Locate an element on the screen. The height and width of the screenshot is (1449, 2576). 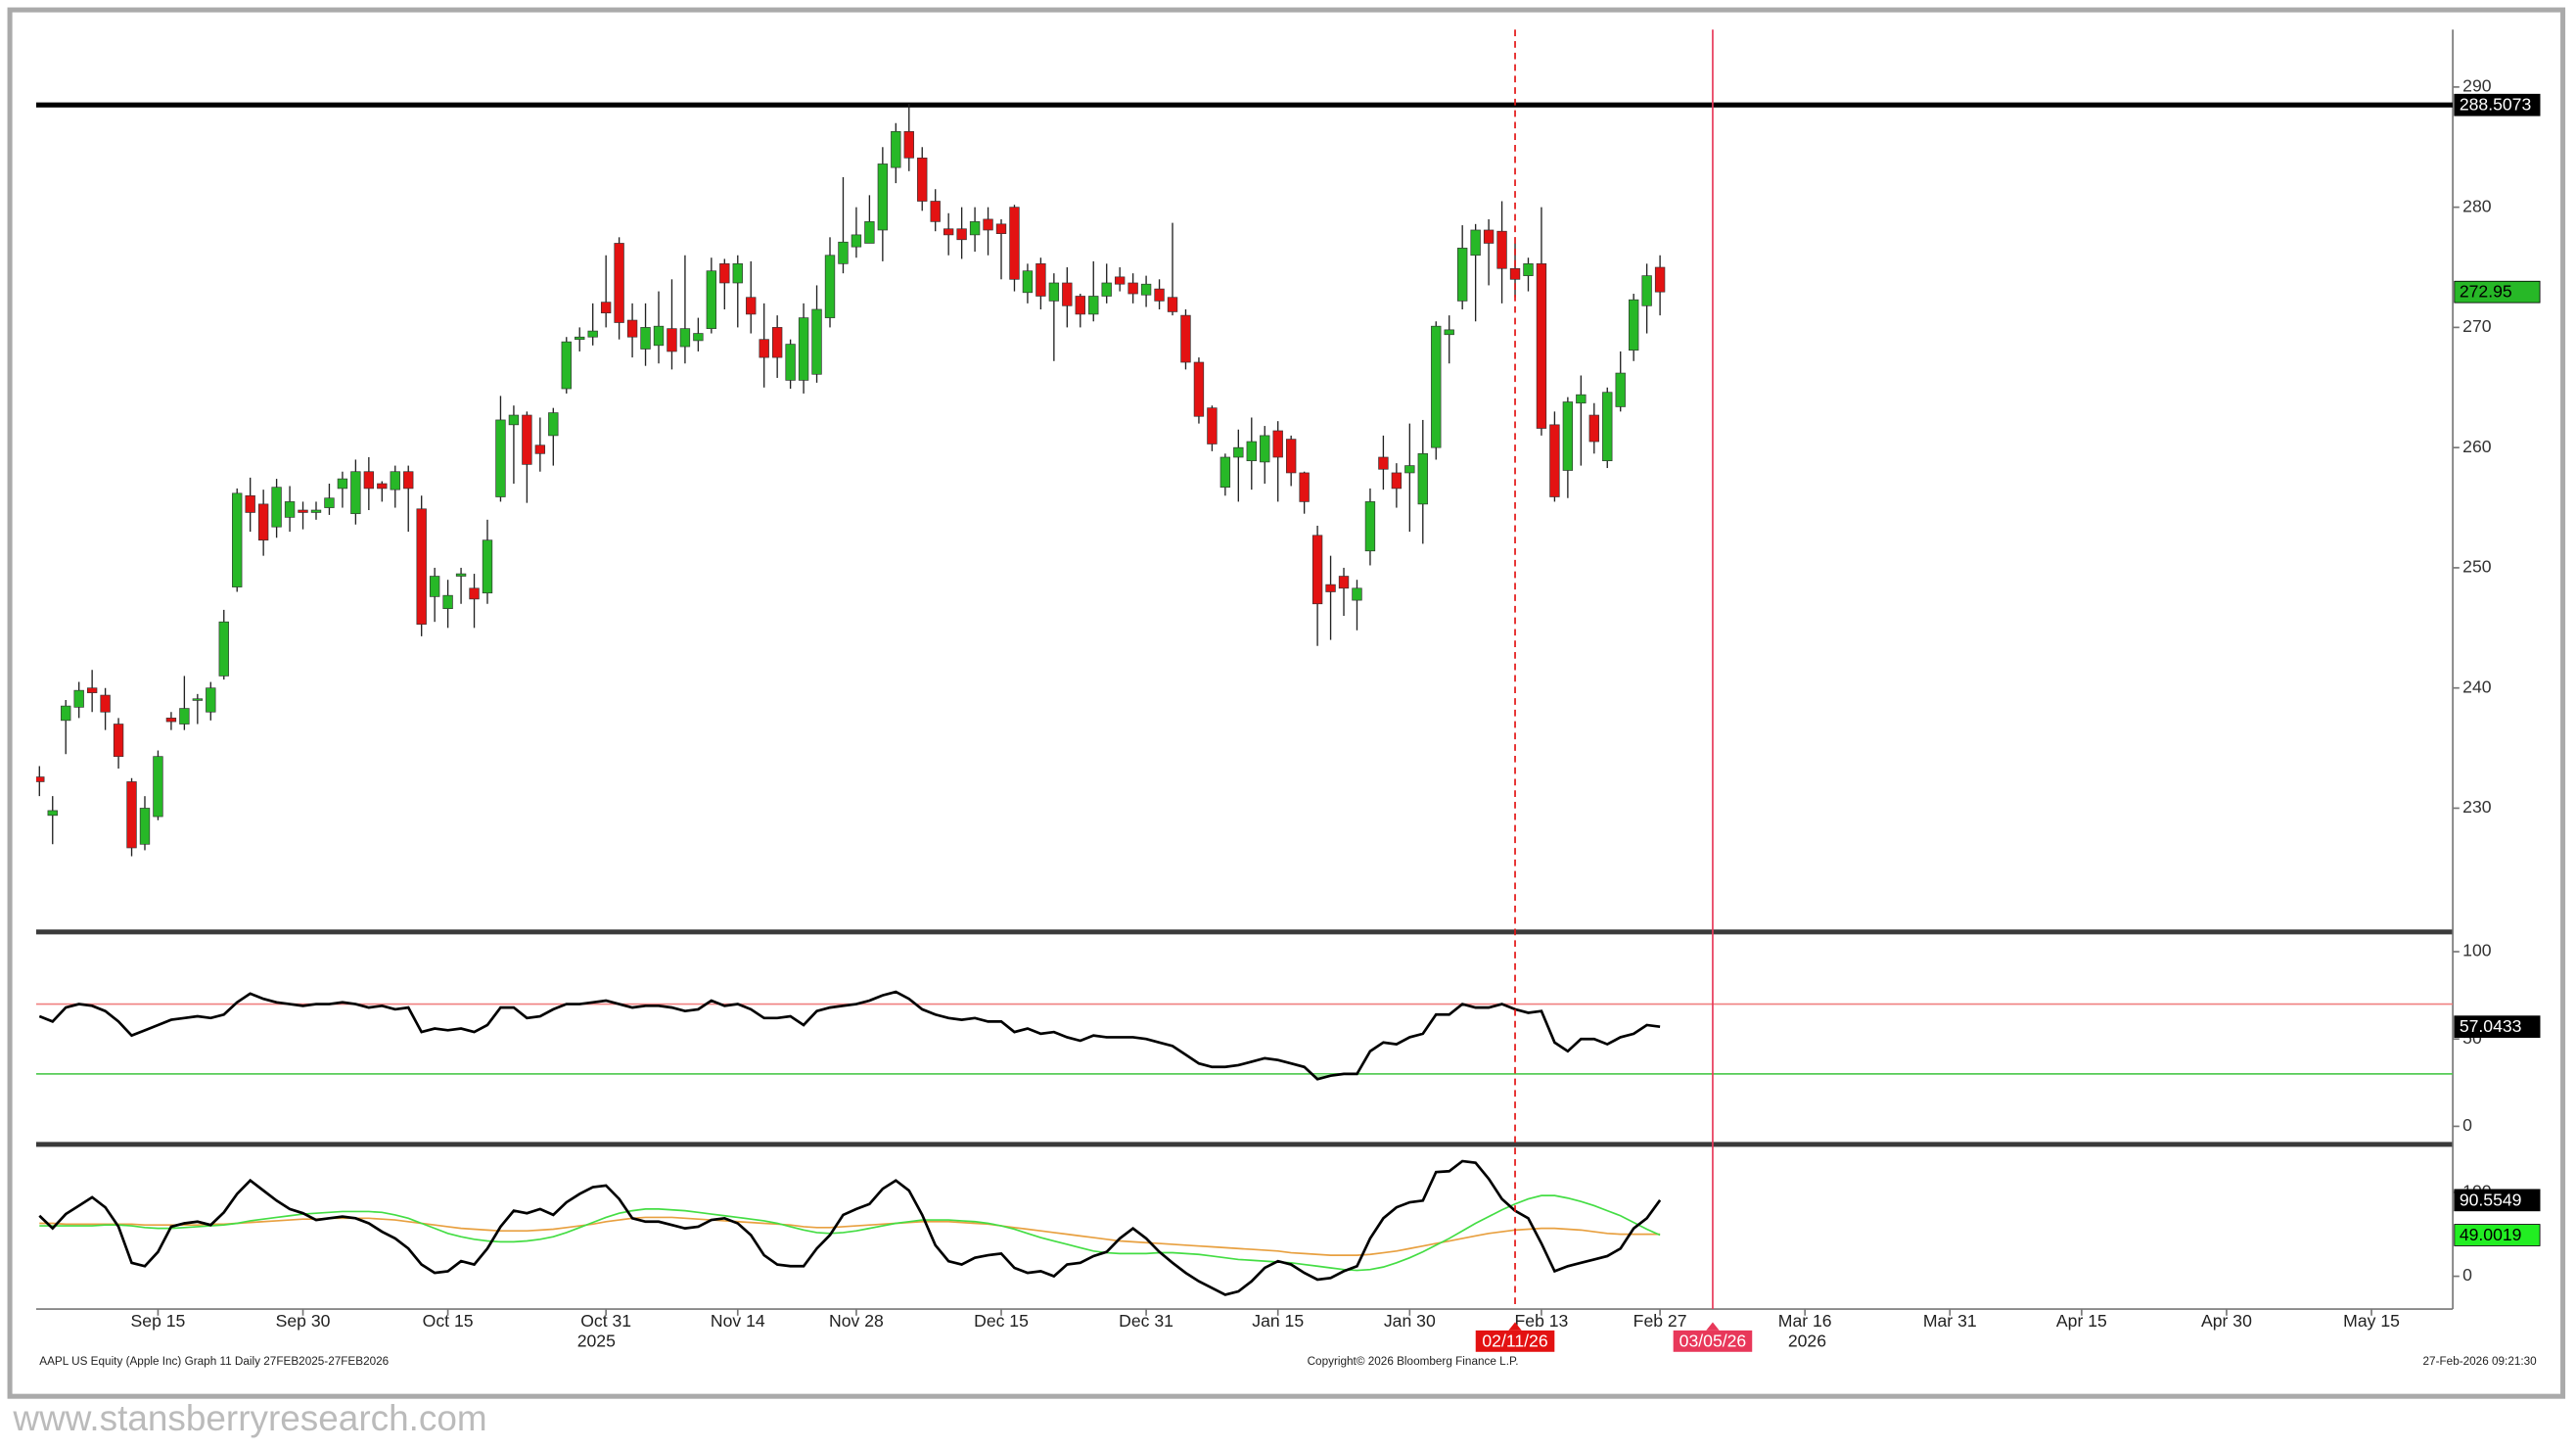
value-label: 288.5073 is located at coordinates (2496, 105).